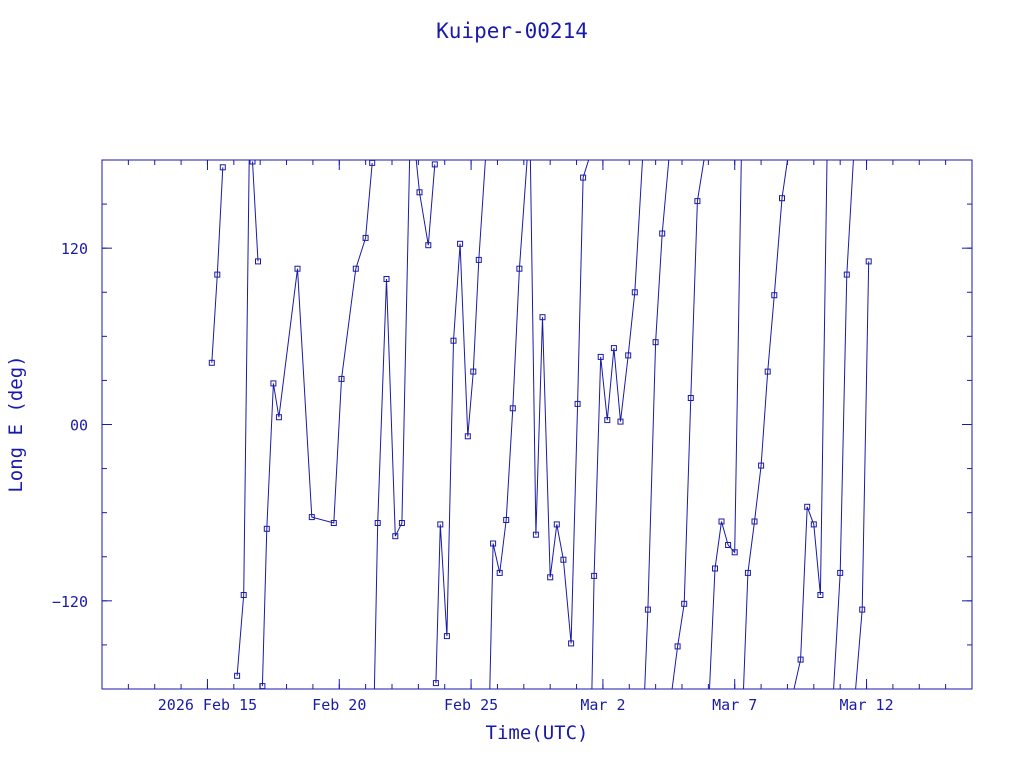  What do you see at coordinates (512, 31) in the screenshot?
I see `chart-title: Kuiper-00214` at bounding box center [512, 31].